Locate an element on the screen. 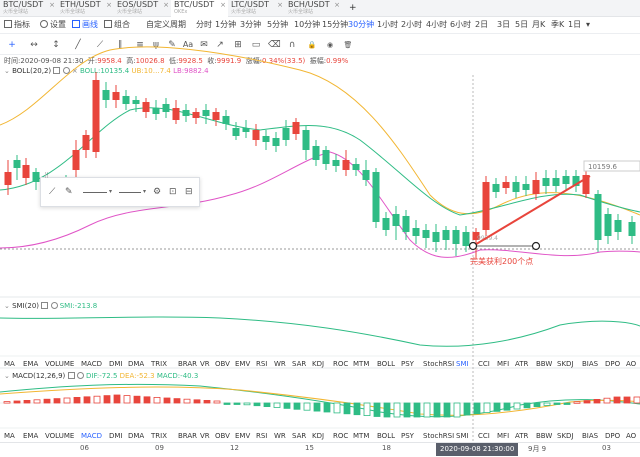 This screenshot has height=457, width=640. symbol-tab: LTC/USDT 火币全球站 × is located at coordinates (256, 8).